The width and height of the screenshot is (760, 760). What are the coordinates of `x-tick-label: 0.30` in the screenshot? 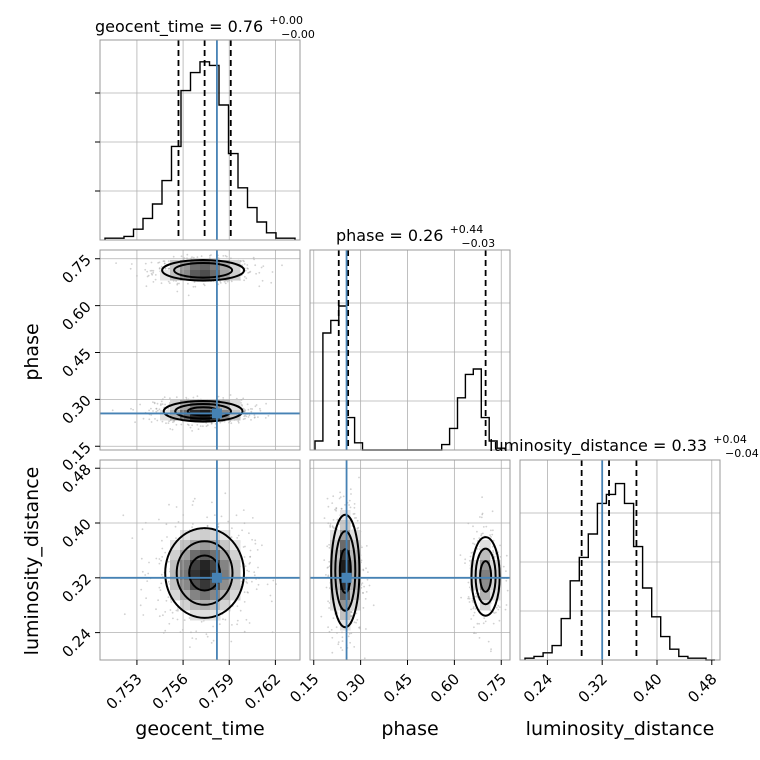 It's located at (351, 688).